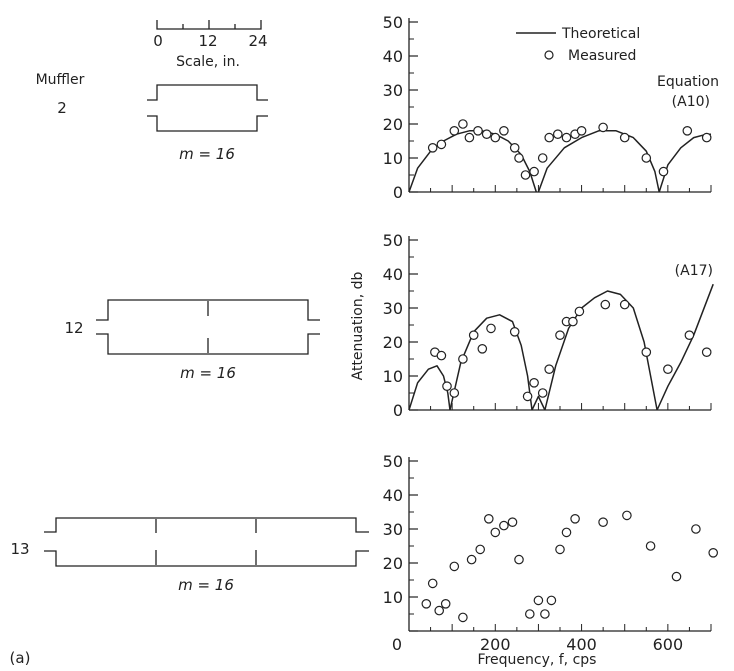 The height and width of the screenshot is (671, 734). I want to click on legend: Theoretical Measured, so click(578, 45).